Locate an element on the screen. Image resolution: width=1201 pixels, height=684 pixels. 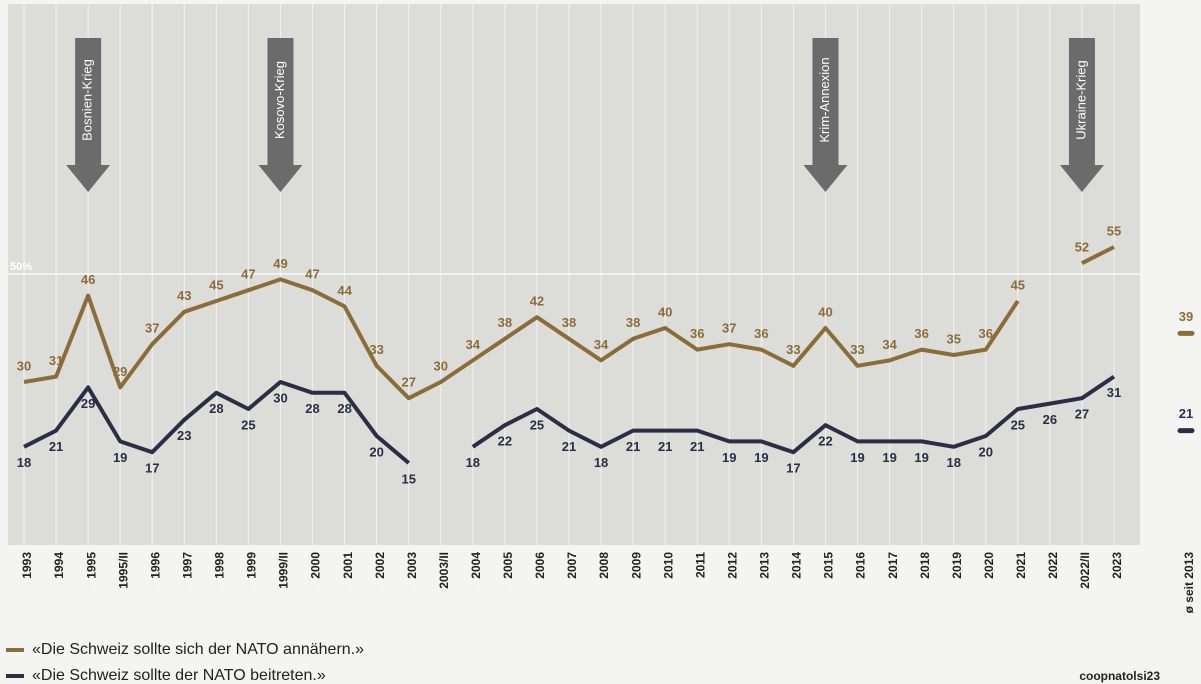
average-label: 21 is located at coordinates (1186, 413).